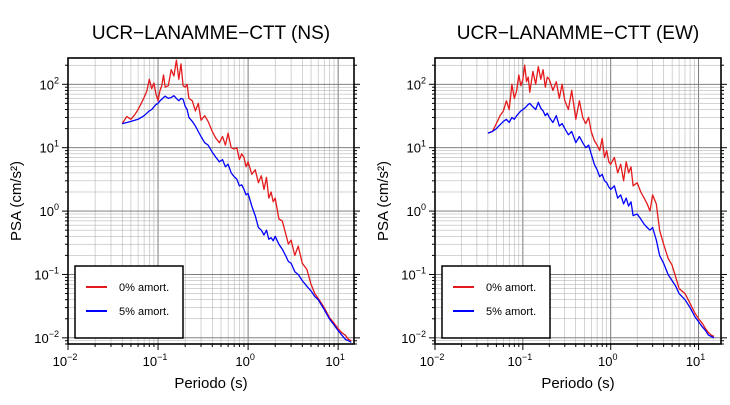 The image size is (730, 405). Describe the element at coordinates (578, 33) in the screenshot. I see `chart-title: UCR−LANAMME−CTT (EW)` at that location.